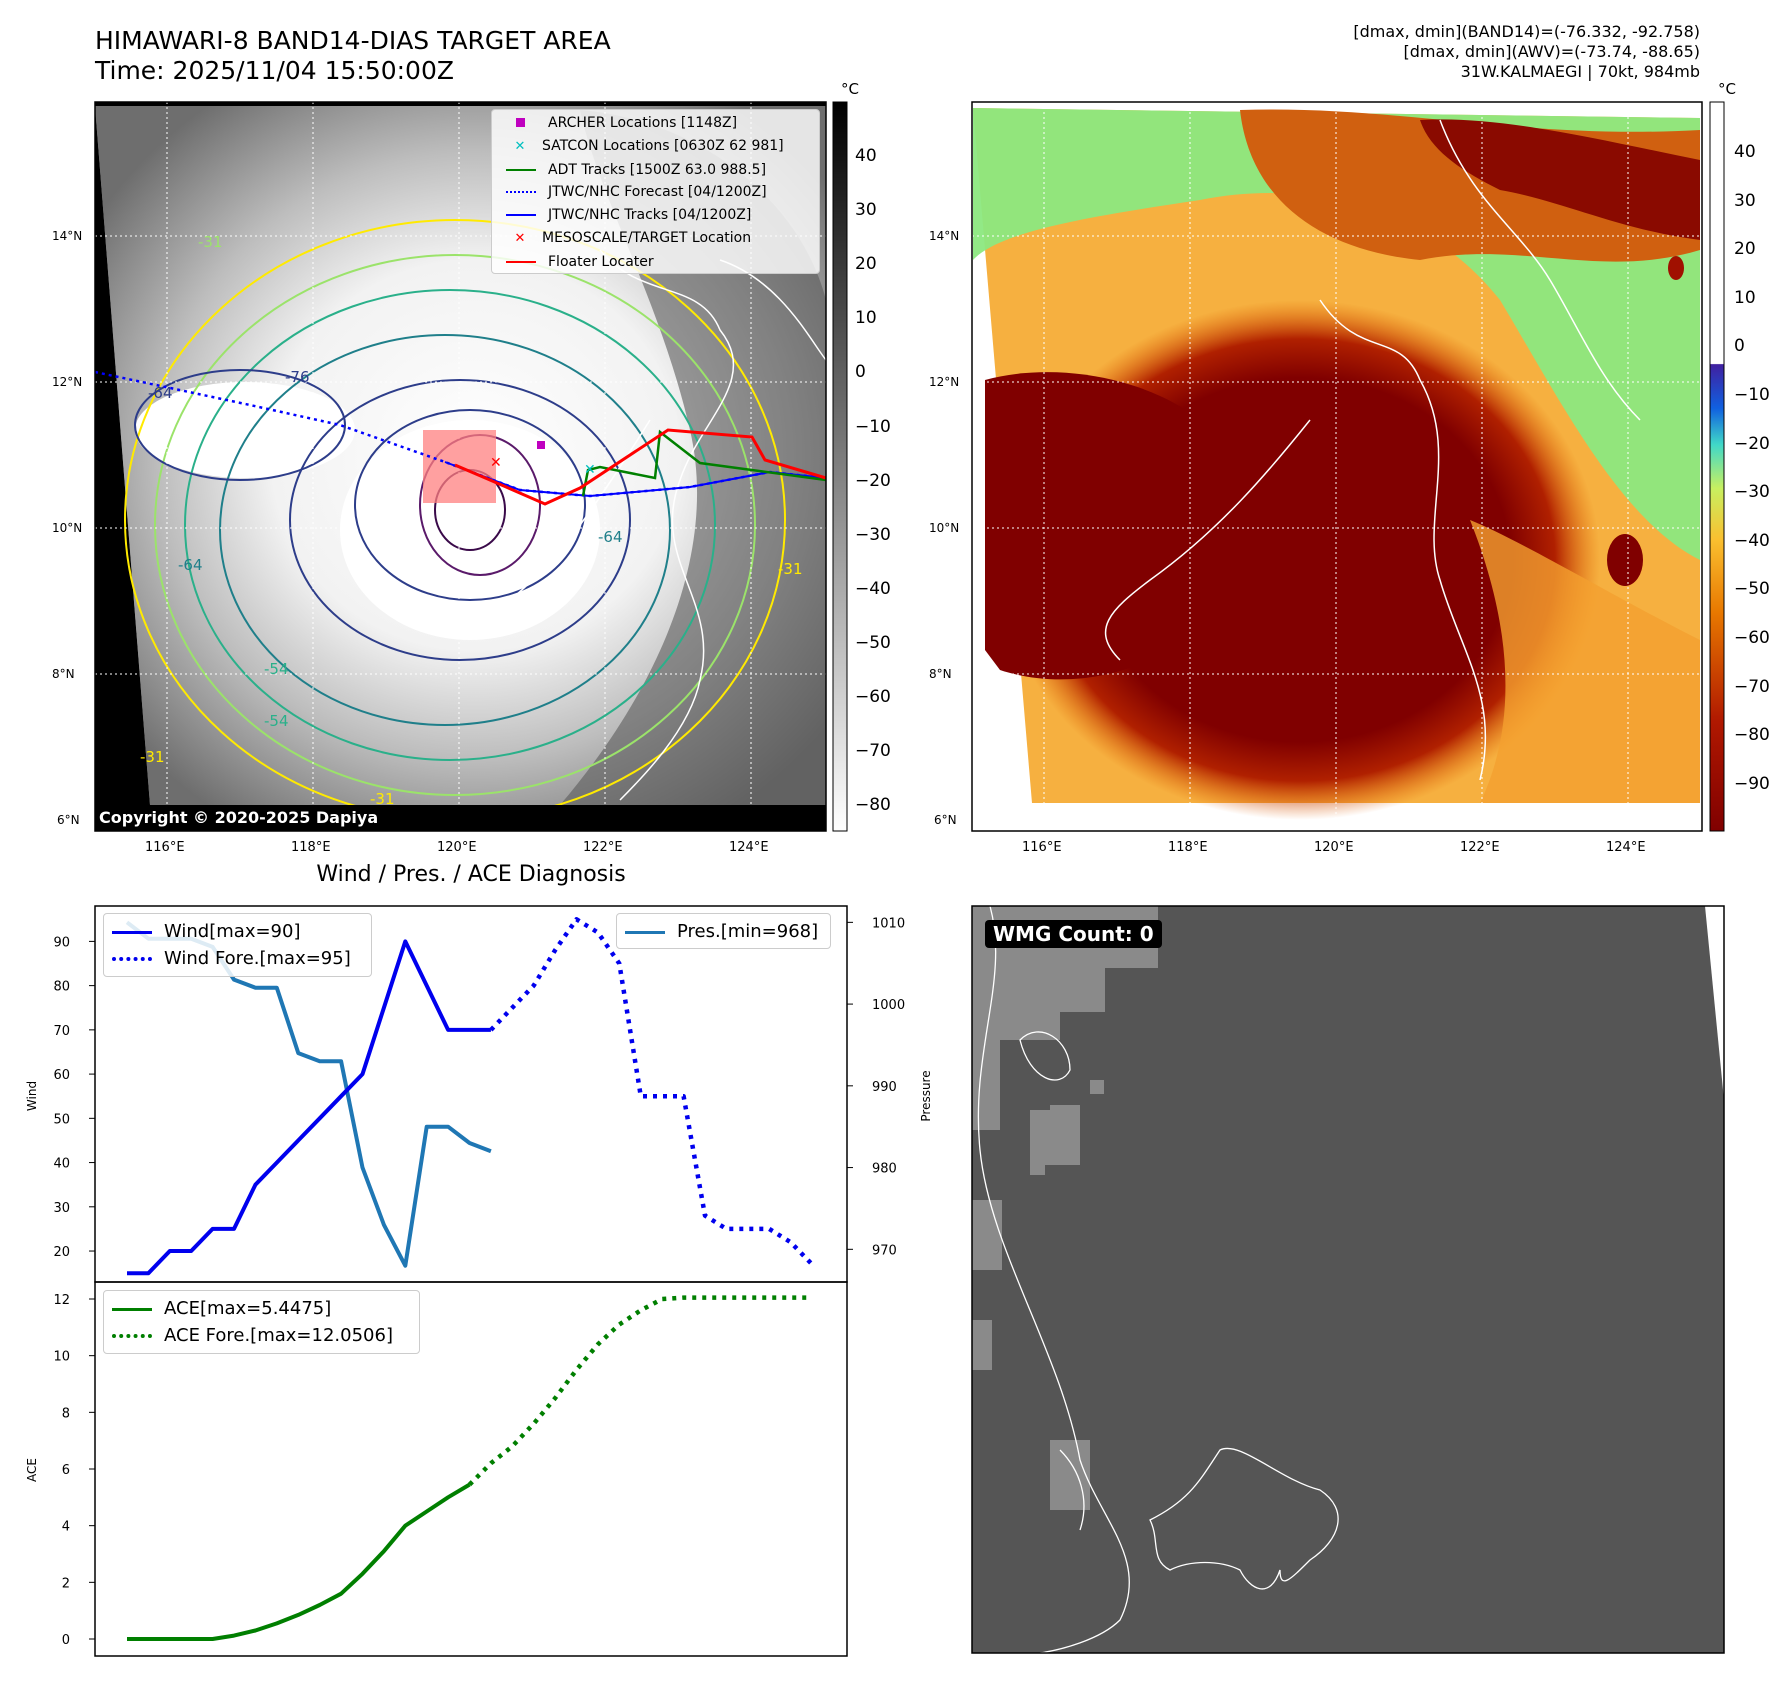 Image resolution: width=1788 pixels, height=1690 pixels. Describe the element at coordinates (457, 847) in the screenshot. I see `lon-label: 120°E` at that location.